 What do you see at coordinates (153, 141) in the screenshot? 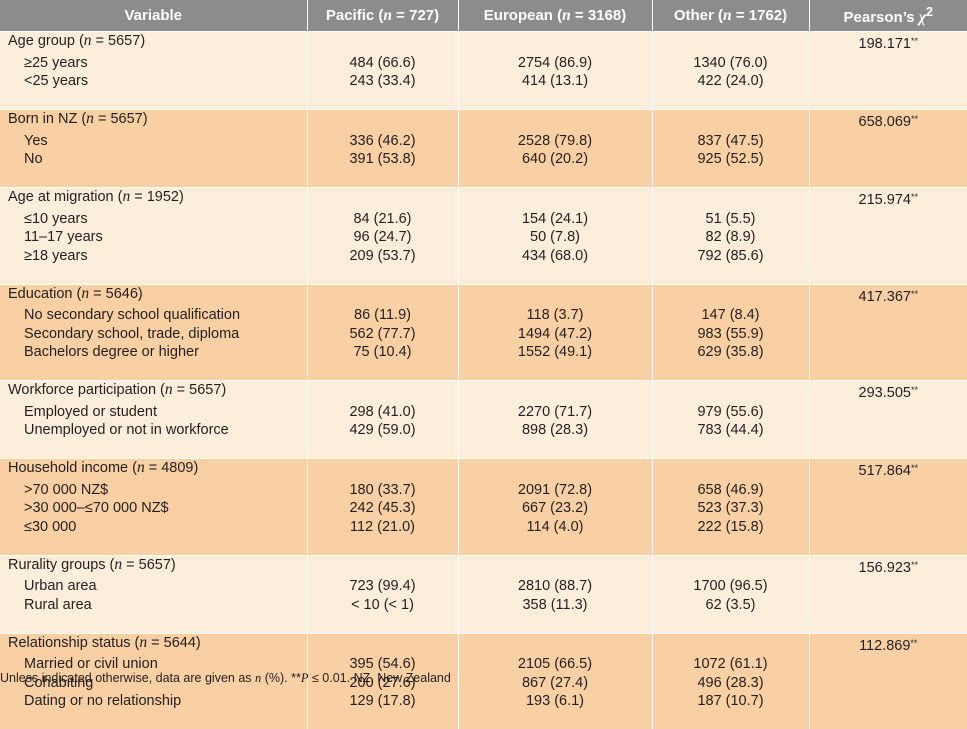
I see `row-label: Yes` at bounding box center [153, 141].